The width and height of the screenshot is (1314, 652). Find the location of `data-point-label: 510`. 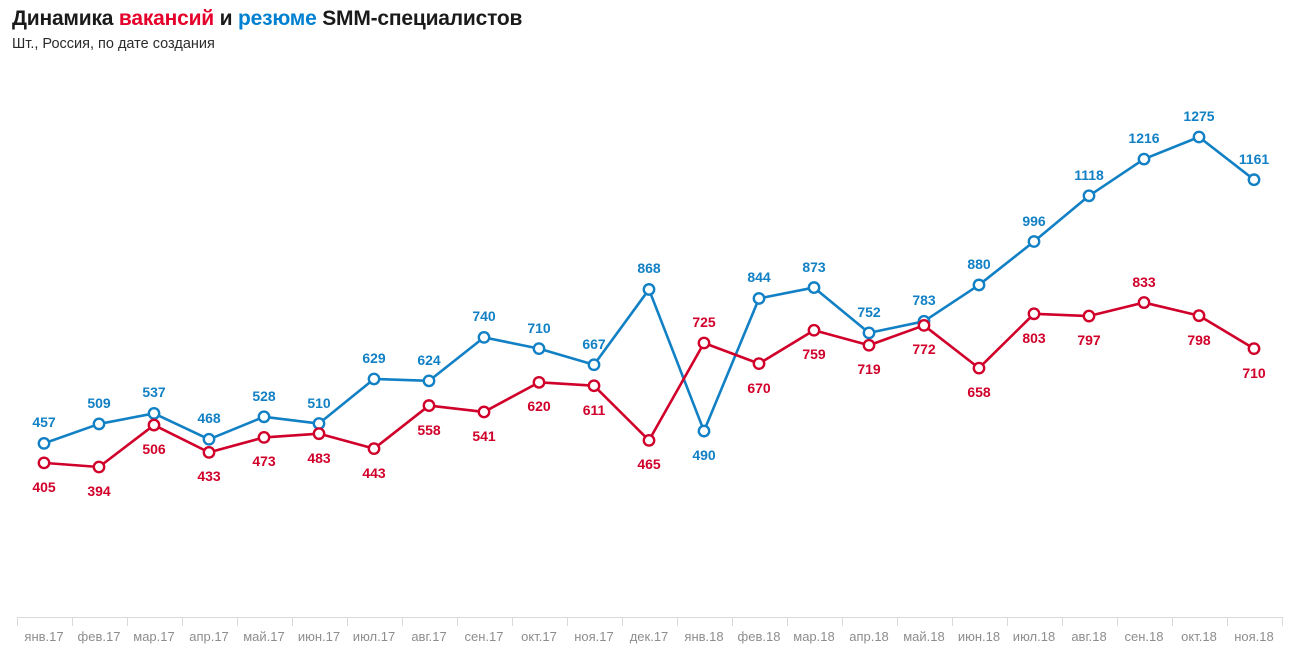

data-point-label: 510 is located at coordinates (319, 402).